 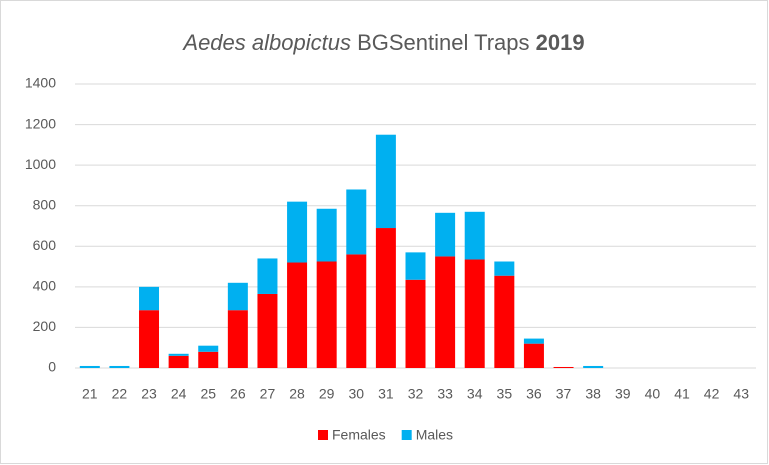 What do you see at coordinates (534, 394) in the screenshot?
I see `x-tick-label: 36` at bounding box center [534, 394].